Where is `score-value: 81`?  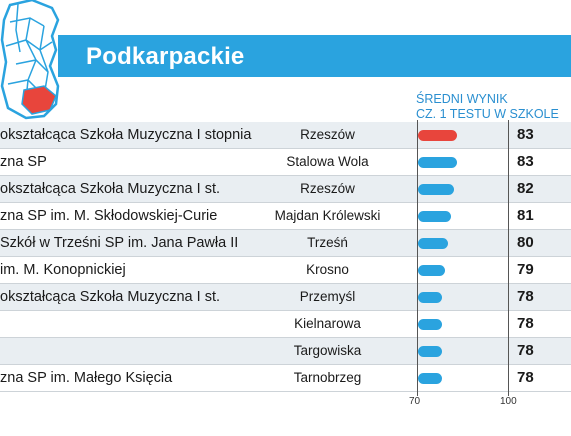
score-value: 81 is located at coordinates (525, 215).